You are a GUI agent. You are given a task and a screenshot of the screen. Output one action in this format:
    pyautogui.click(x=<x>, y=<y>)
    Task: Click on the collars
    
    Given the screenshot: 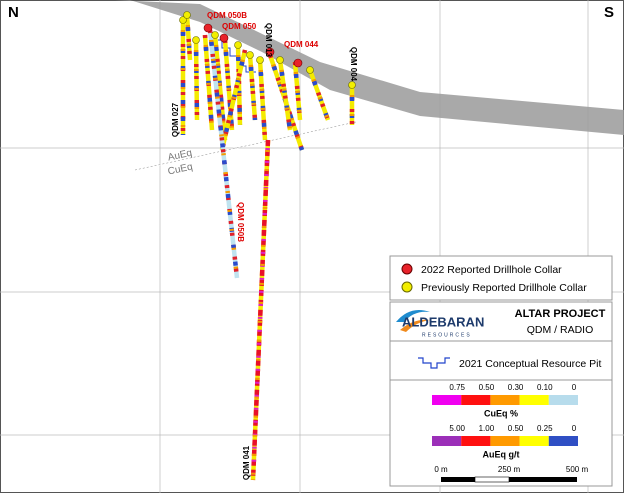 What is the action you would take?
    pyautogui.click(x=267, y=50)
    